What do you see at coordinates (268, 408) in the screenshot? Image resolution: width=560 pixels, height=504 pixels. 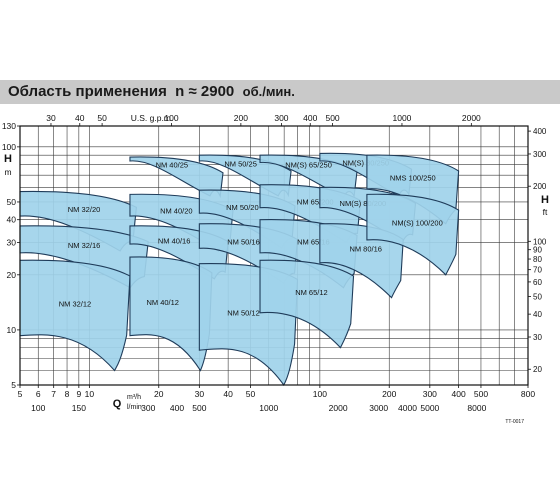 I see `x-lmin-tick-label: 1000` at bounding box center [268, 408].